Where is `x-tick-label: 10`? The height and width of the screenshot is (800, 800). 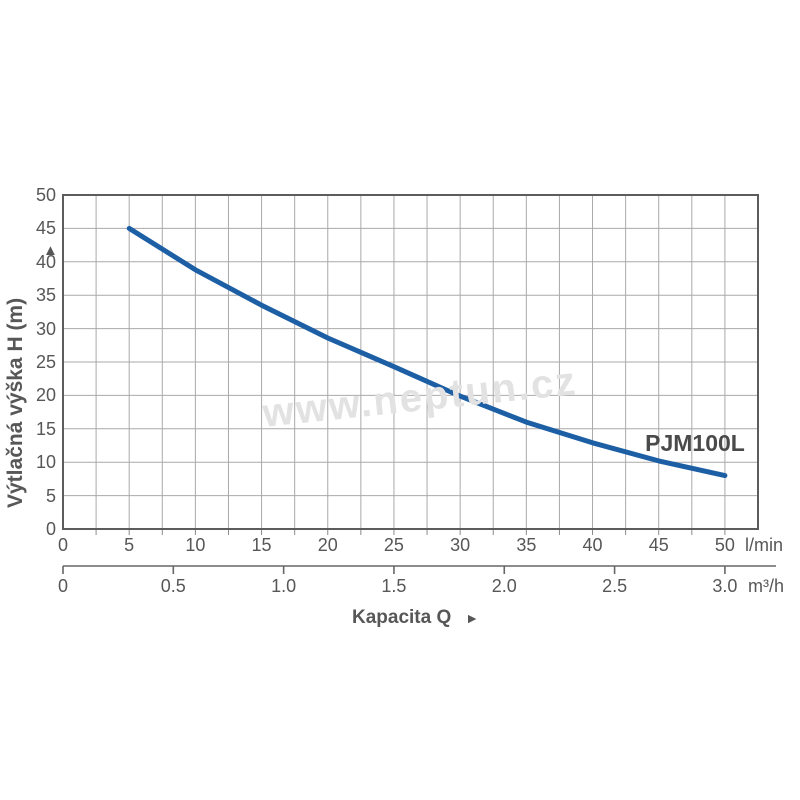
x-tick-label: 10 is located at coordinates (195, 545).